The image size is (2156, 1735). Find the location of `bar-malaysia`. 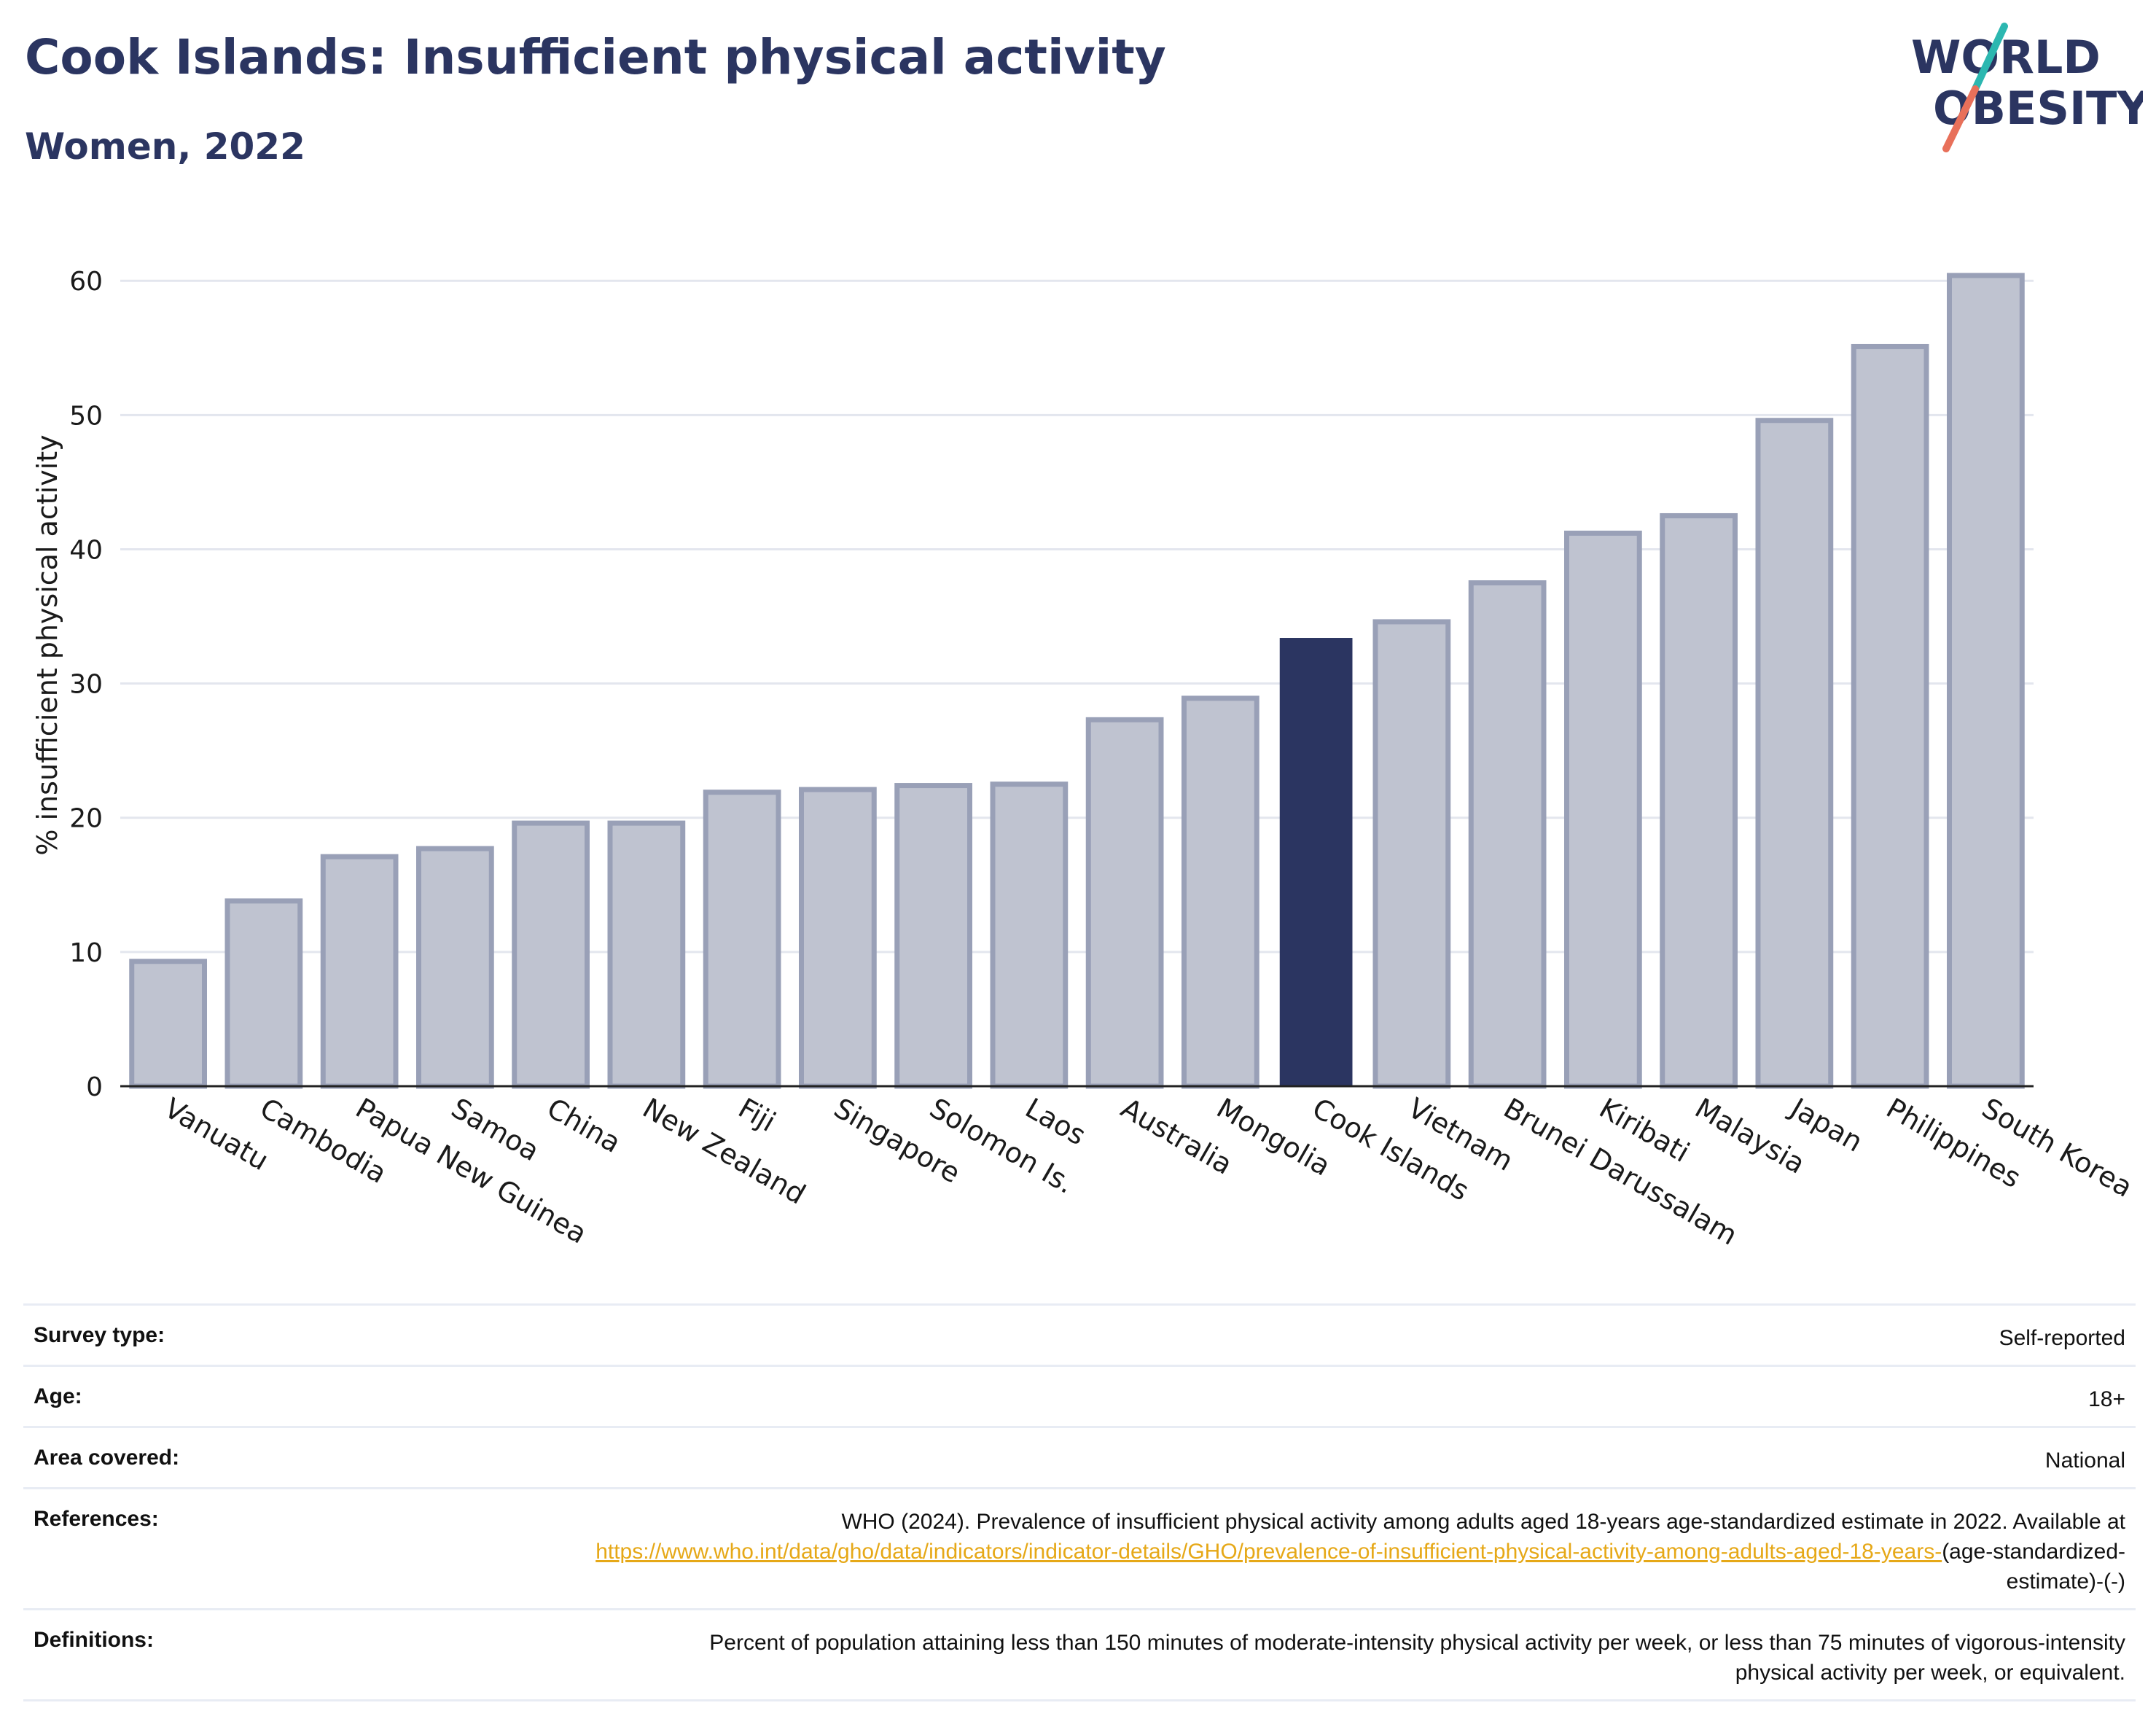

bar-malaysia is located at coordinates (1699, 800).